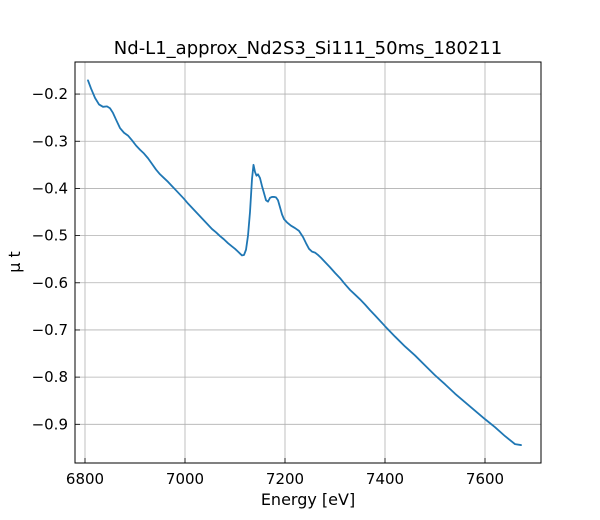  I want to click on y-tick-label: −0.2, so click(50, 94).